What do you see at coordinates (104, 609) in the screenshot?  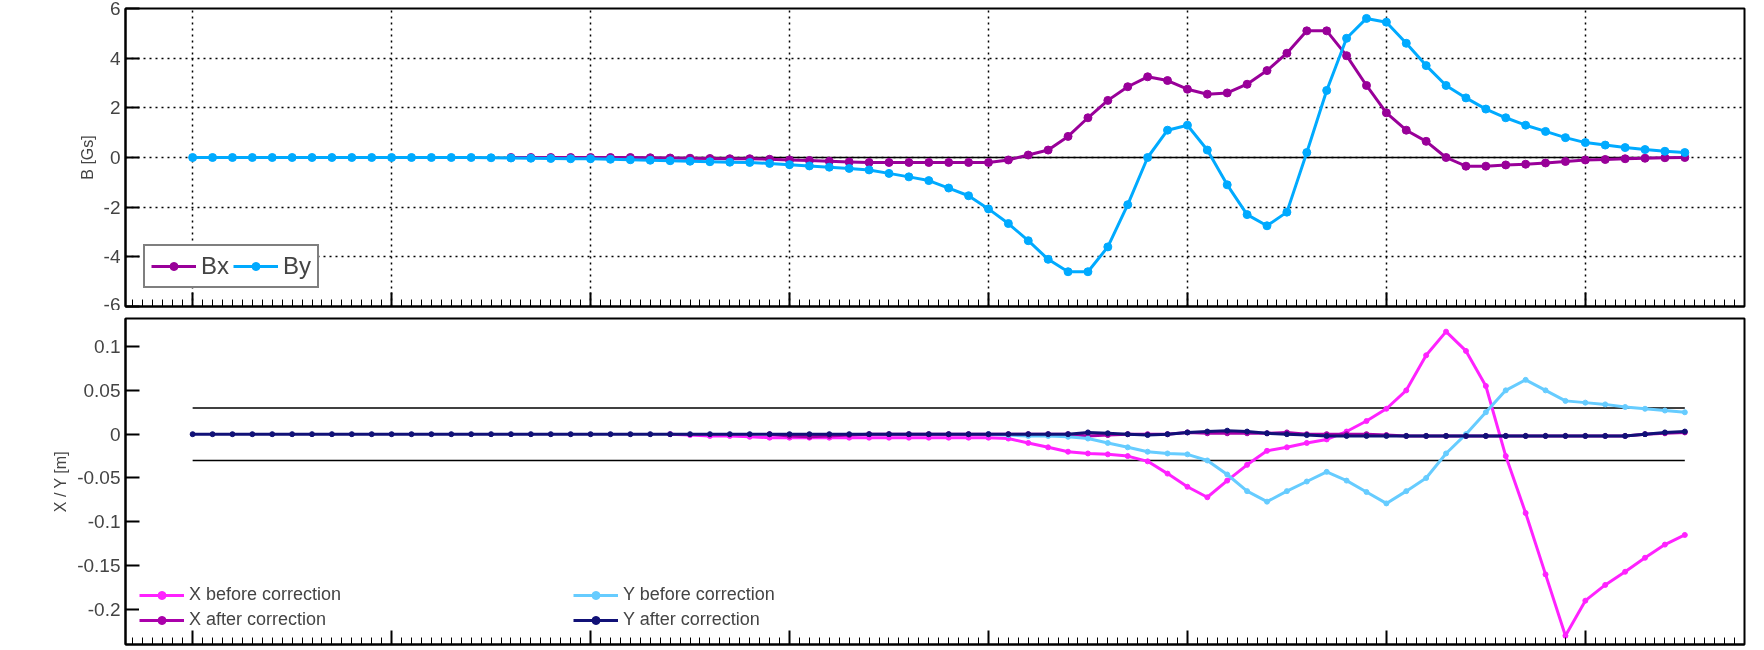 I see `y-tick-label: -0.2` at bounding box center [104, 609].